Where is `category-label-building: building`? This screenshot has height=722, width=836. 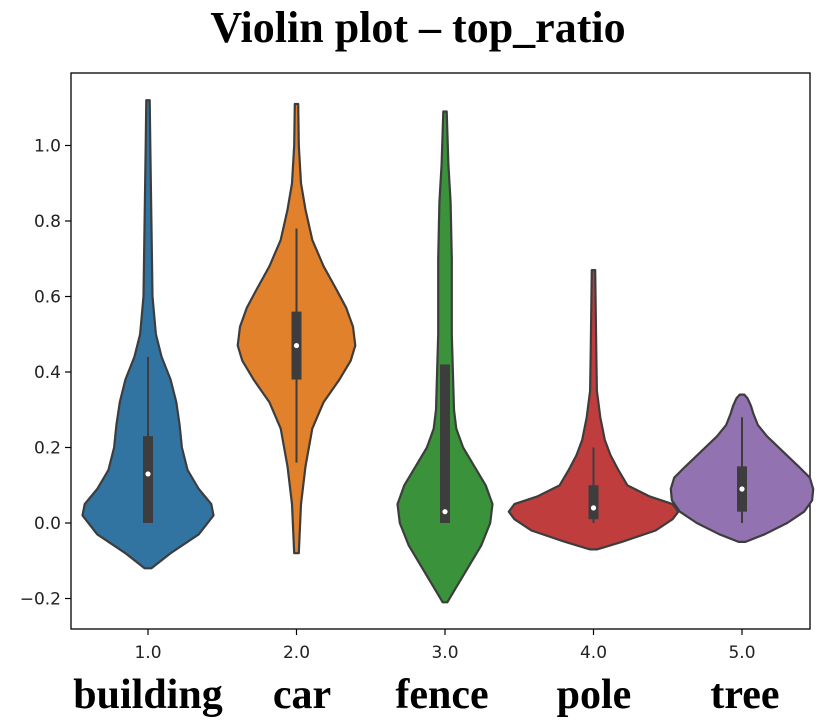
category-label-building: building is located at coordinates (147, 695).